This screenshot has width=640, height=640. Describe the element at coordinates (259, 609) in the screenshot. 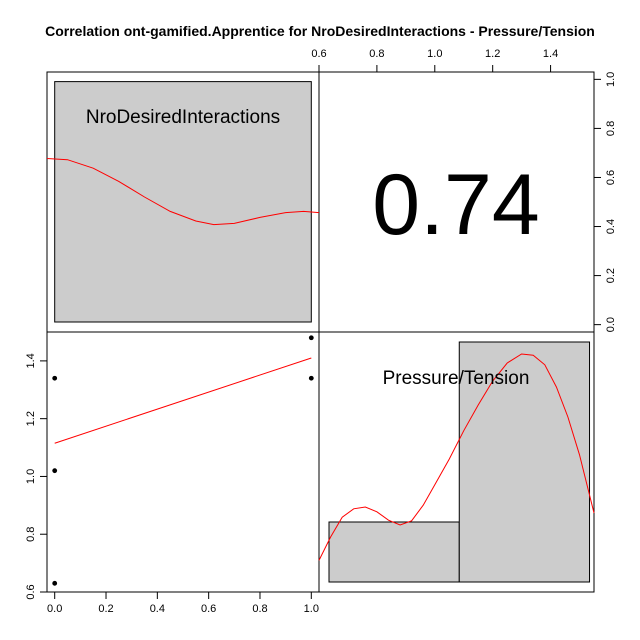

I see `axis-bottom-tick-label: 0.8` at that location.